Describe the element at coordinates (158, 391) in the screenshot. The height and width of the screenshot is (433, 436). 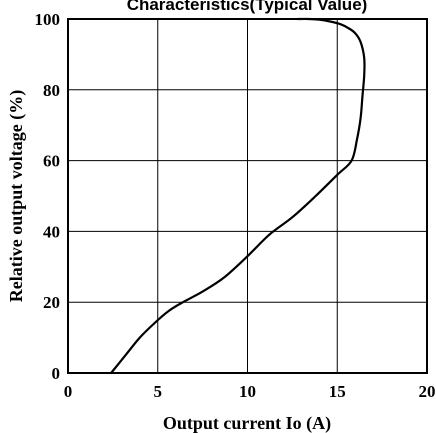
I see `x-tick-label: 5` at that location.